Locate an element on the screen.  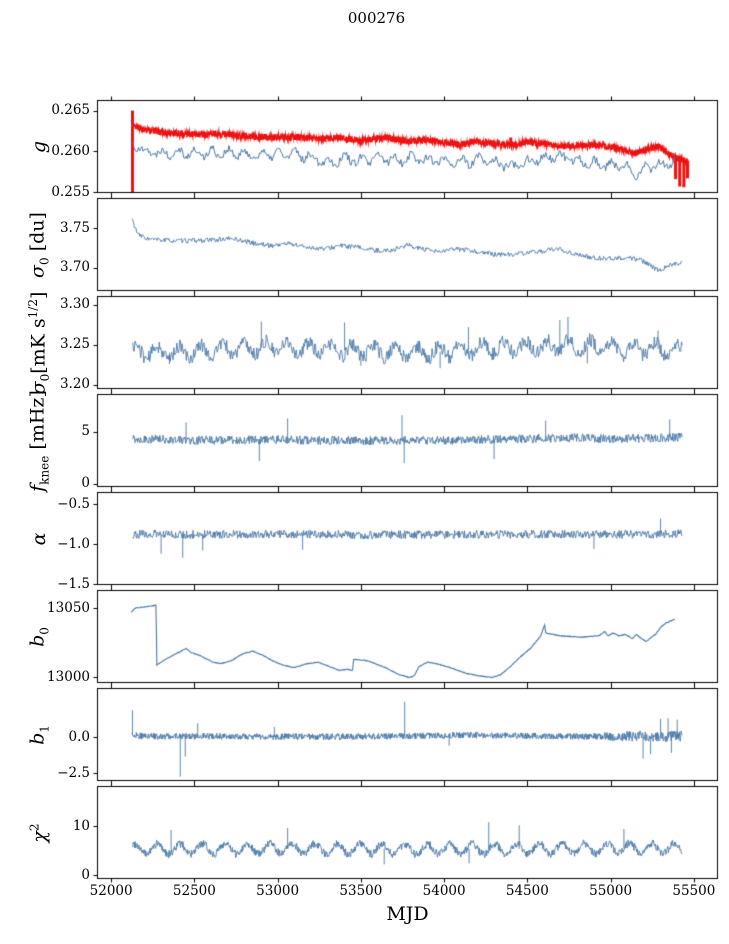
panel-ylabel-sigma0-du: σ0 [du] is located at coordinates (39, 244).